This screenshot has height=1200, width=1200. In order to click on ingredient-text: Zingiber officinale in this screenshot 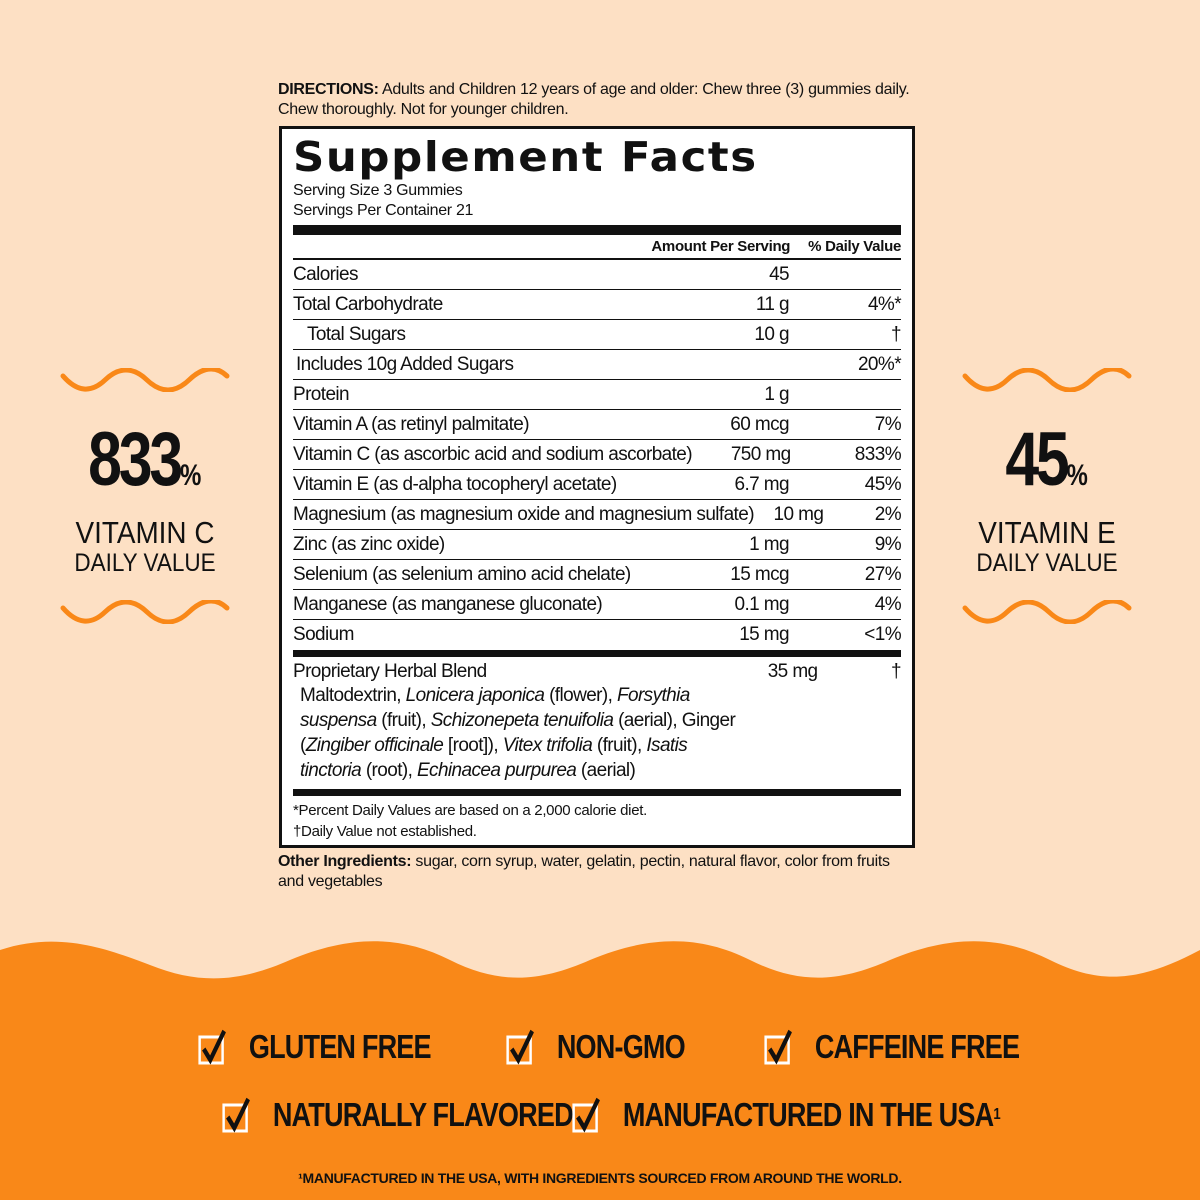, I will do `click(374, 745)`.